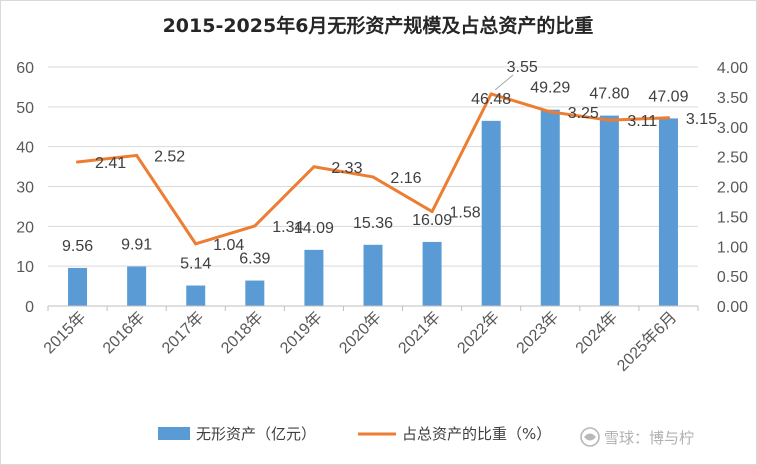 This screenshot has height=465, width=757. Describe the element at coordinates (314, 228) in the screenshot. I see `bar-data-label: 14.09` at that location.